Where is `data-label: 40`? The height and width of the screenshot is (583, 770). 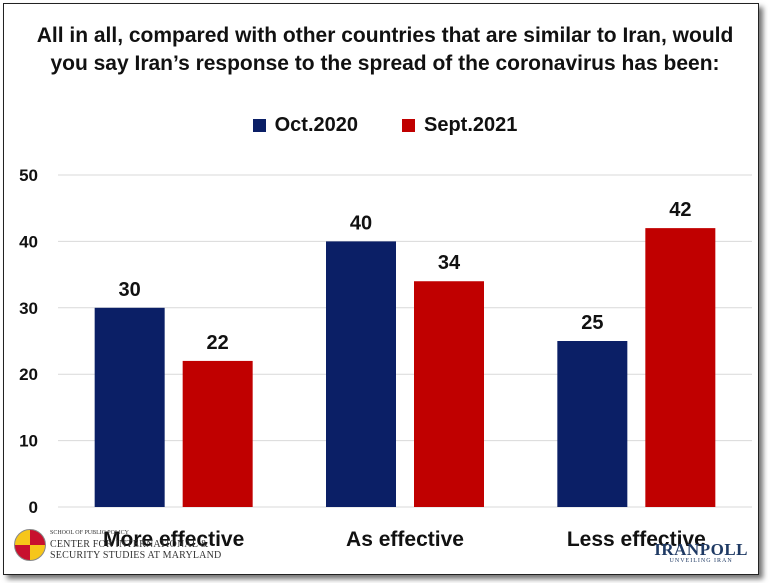
data-label: 40 is located at coordinates (361, 223).